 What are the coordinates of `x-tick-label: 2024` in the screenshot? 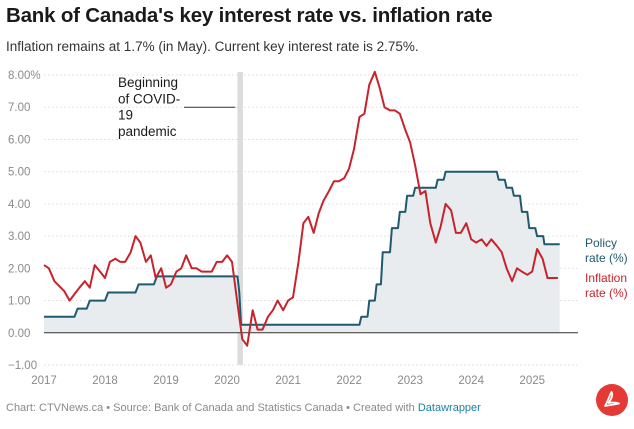 It's located at (471, 381).